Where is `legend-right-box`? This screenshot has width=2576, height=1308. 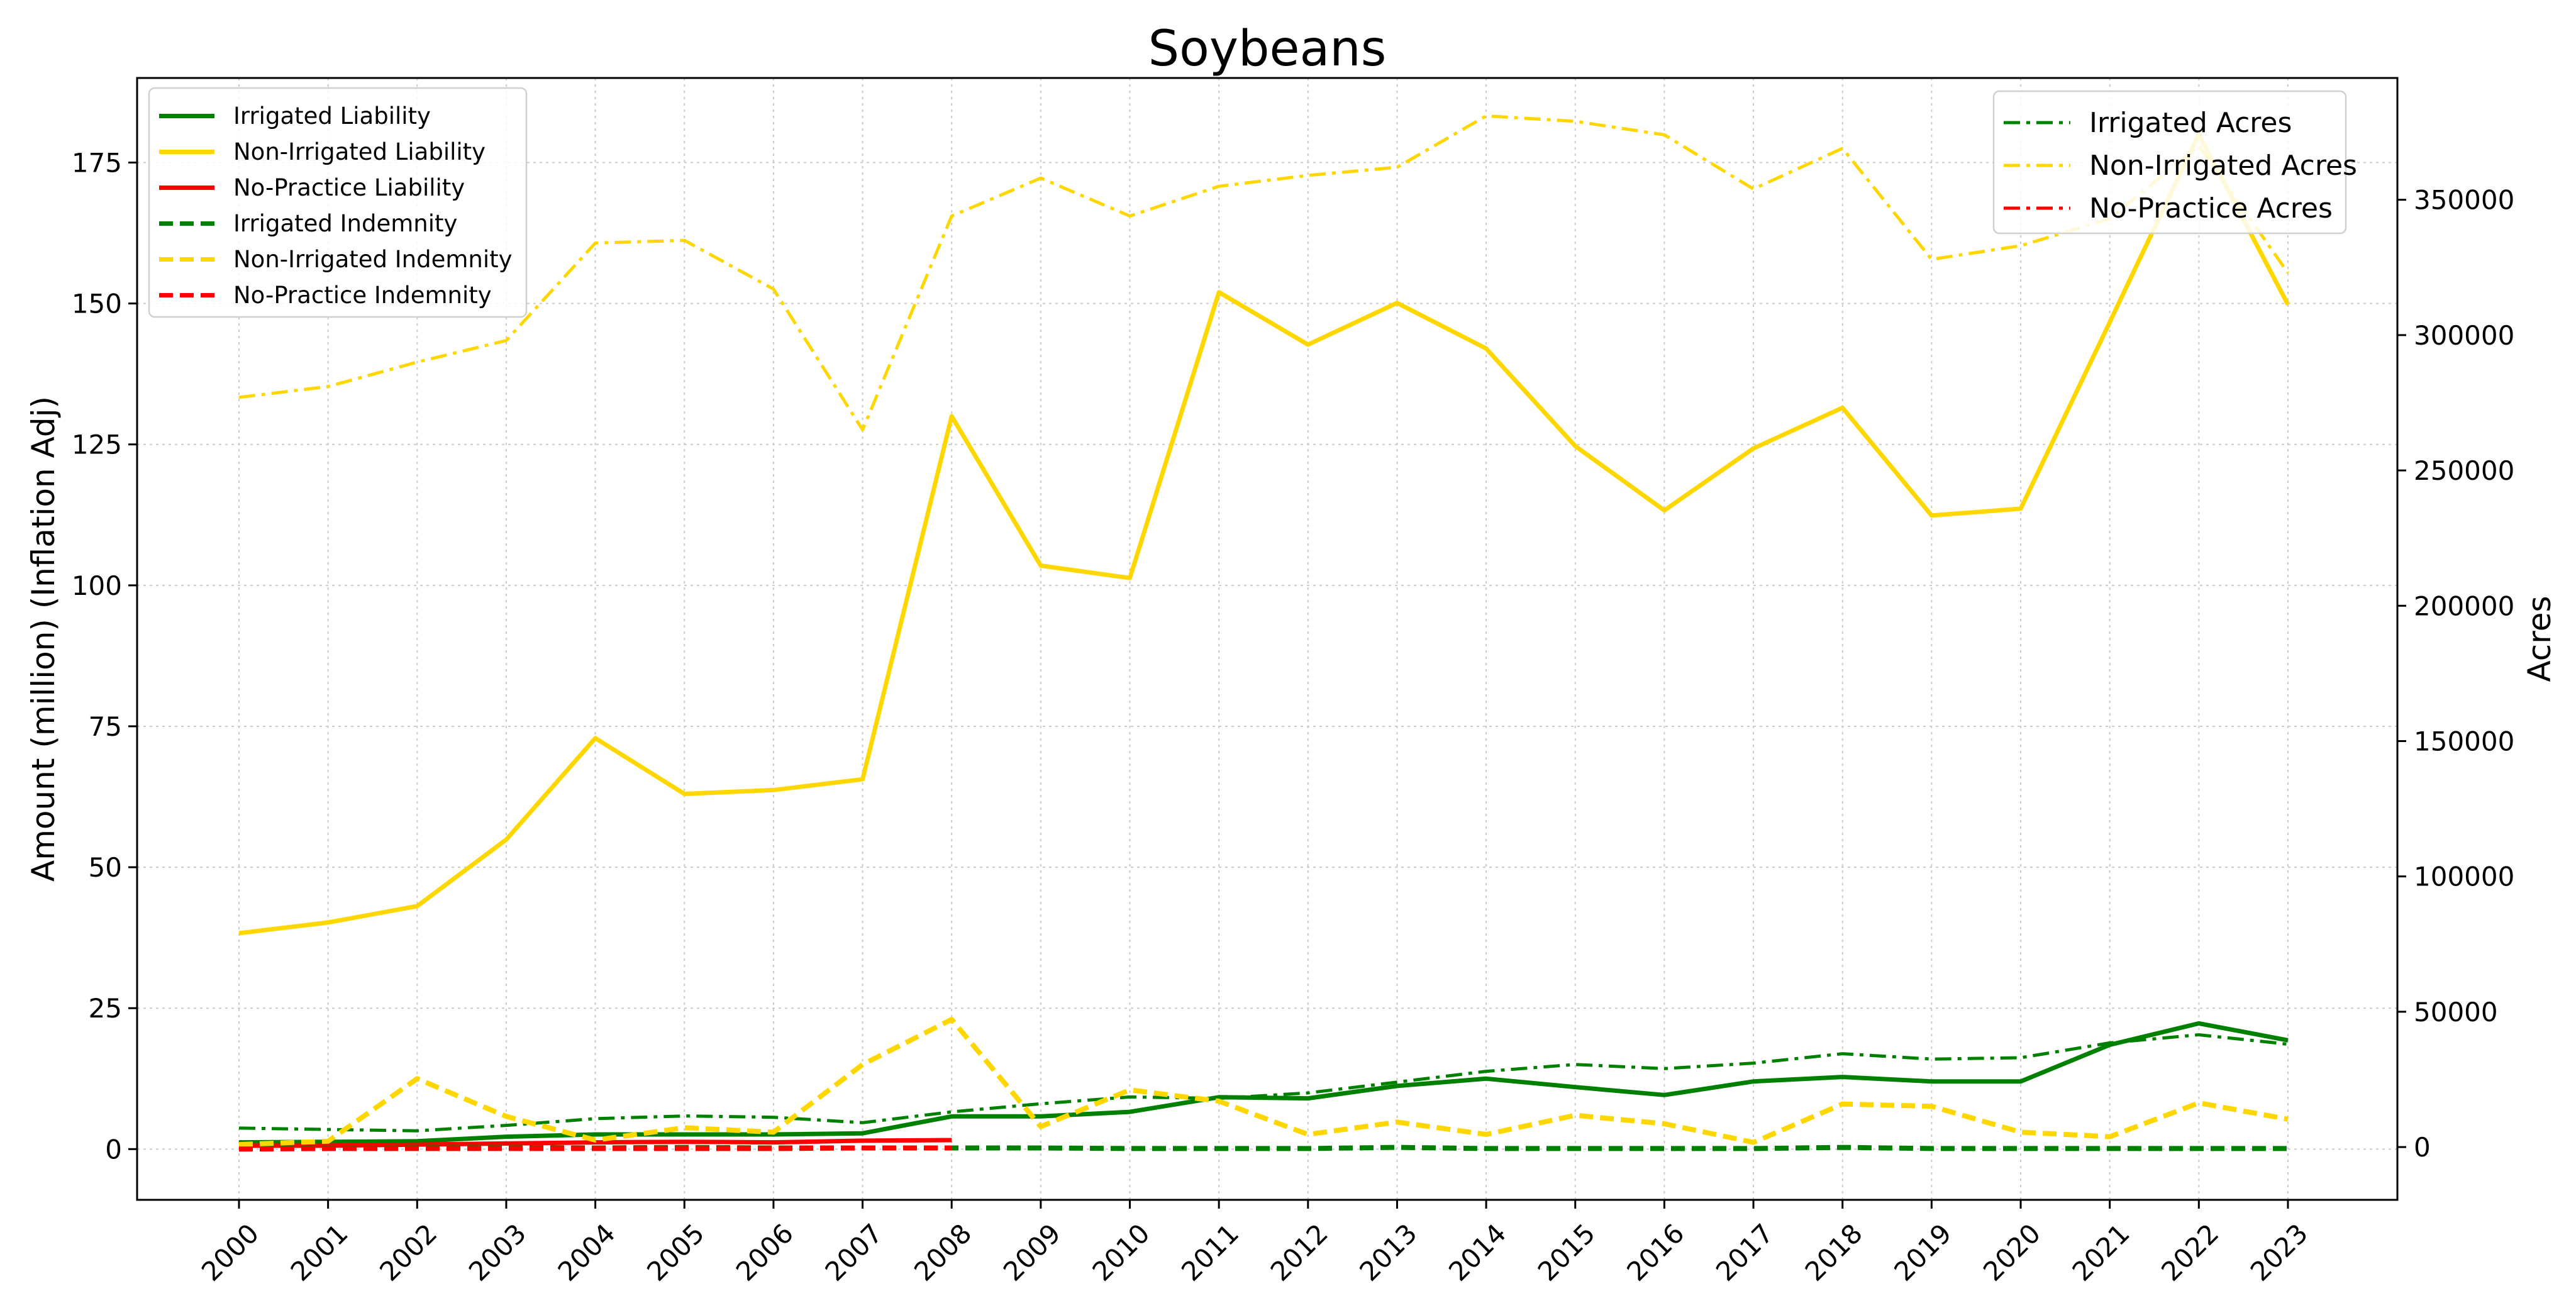
legend-right-box is located at coordinates (2169, 162).